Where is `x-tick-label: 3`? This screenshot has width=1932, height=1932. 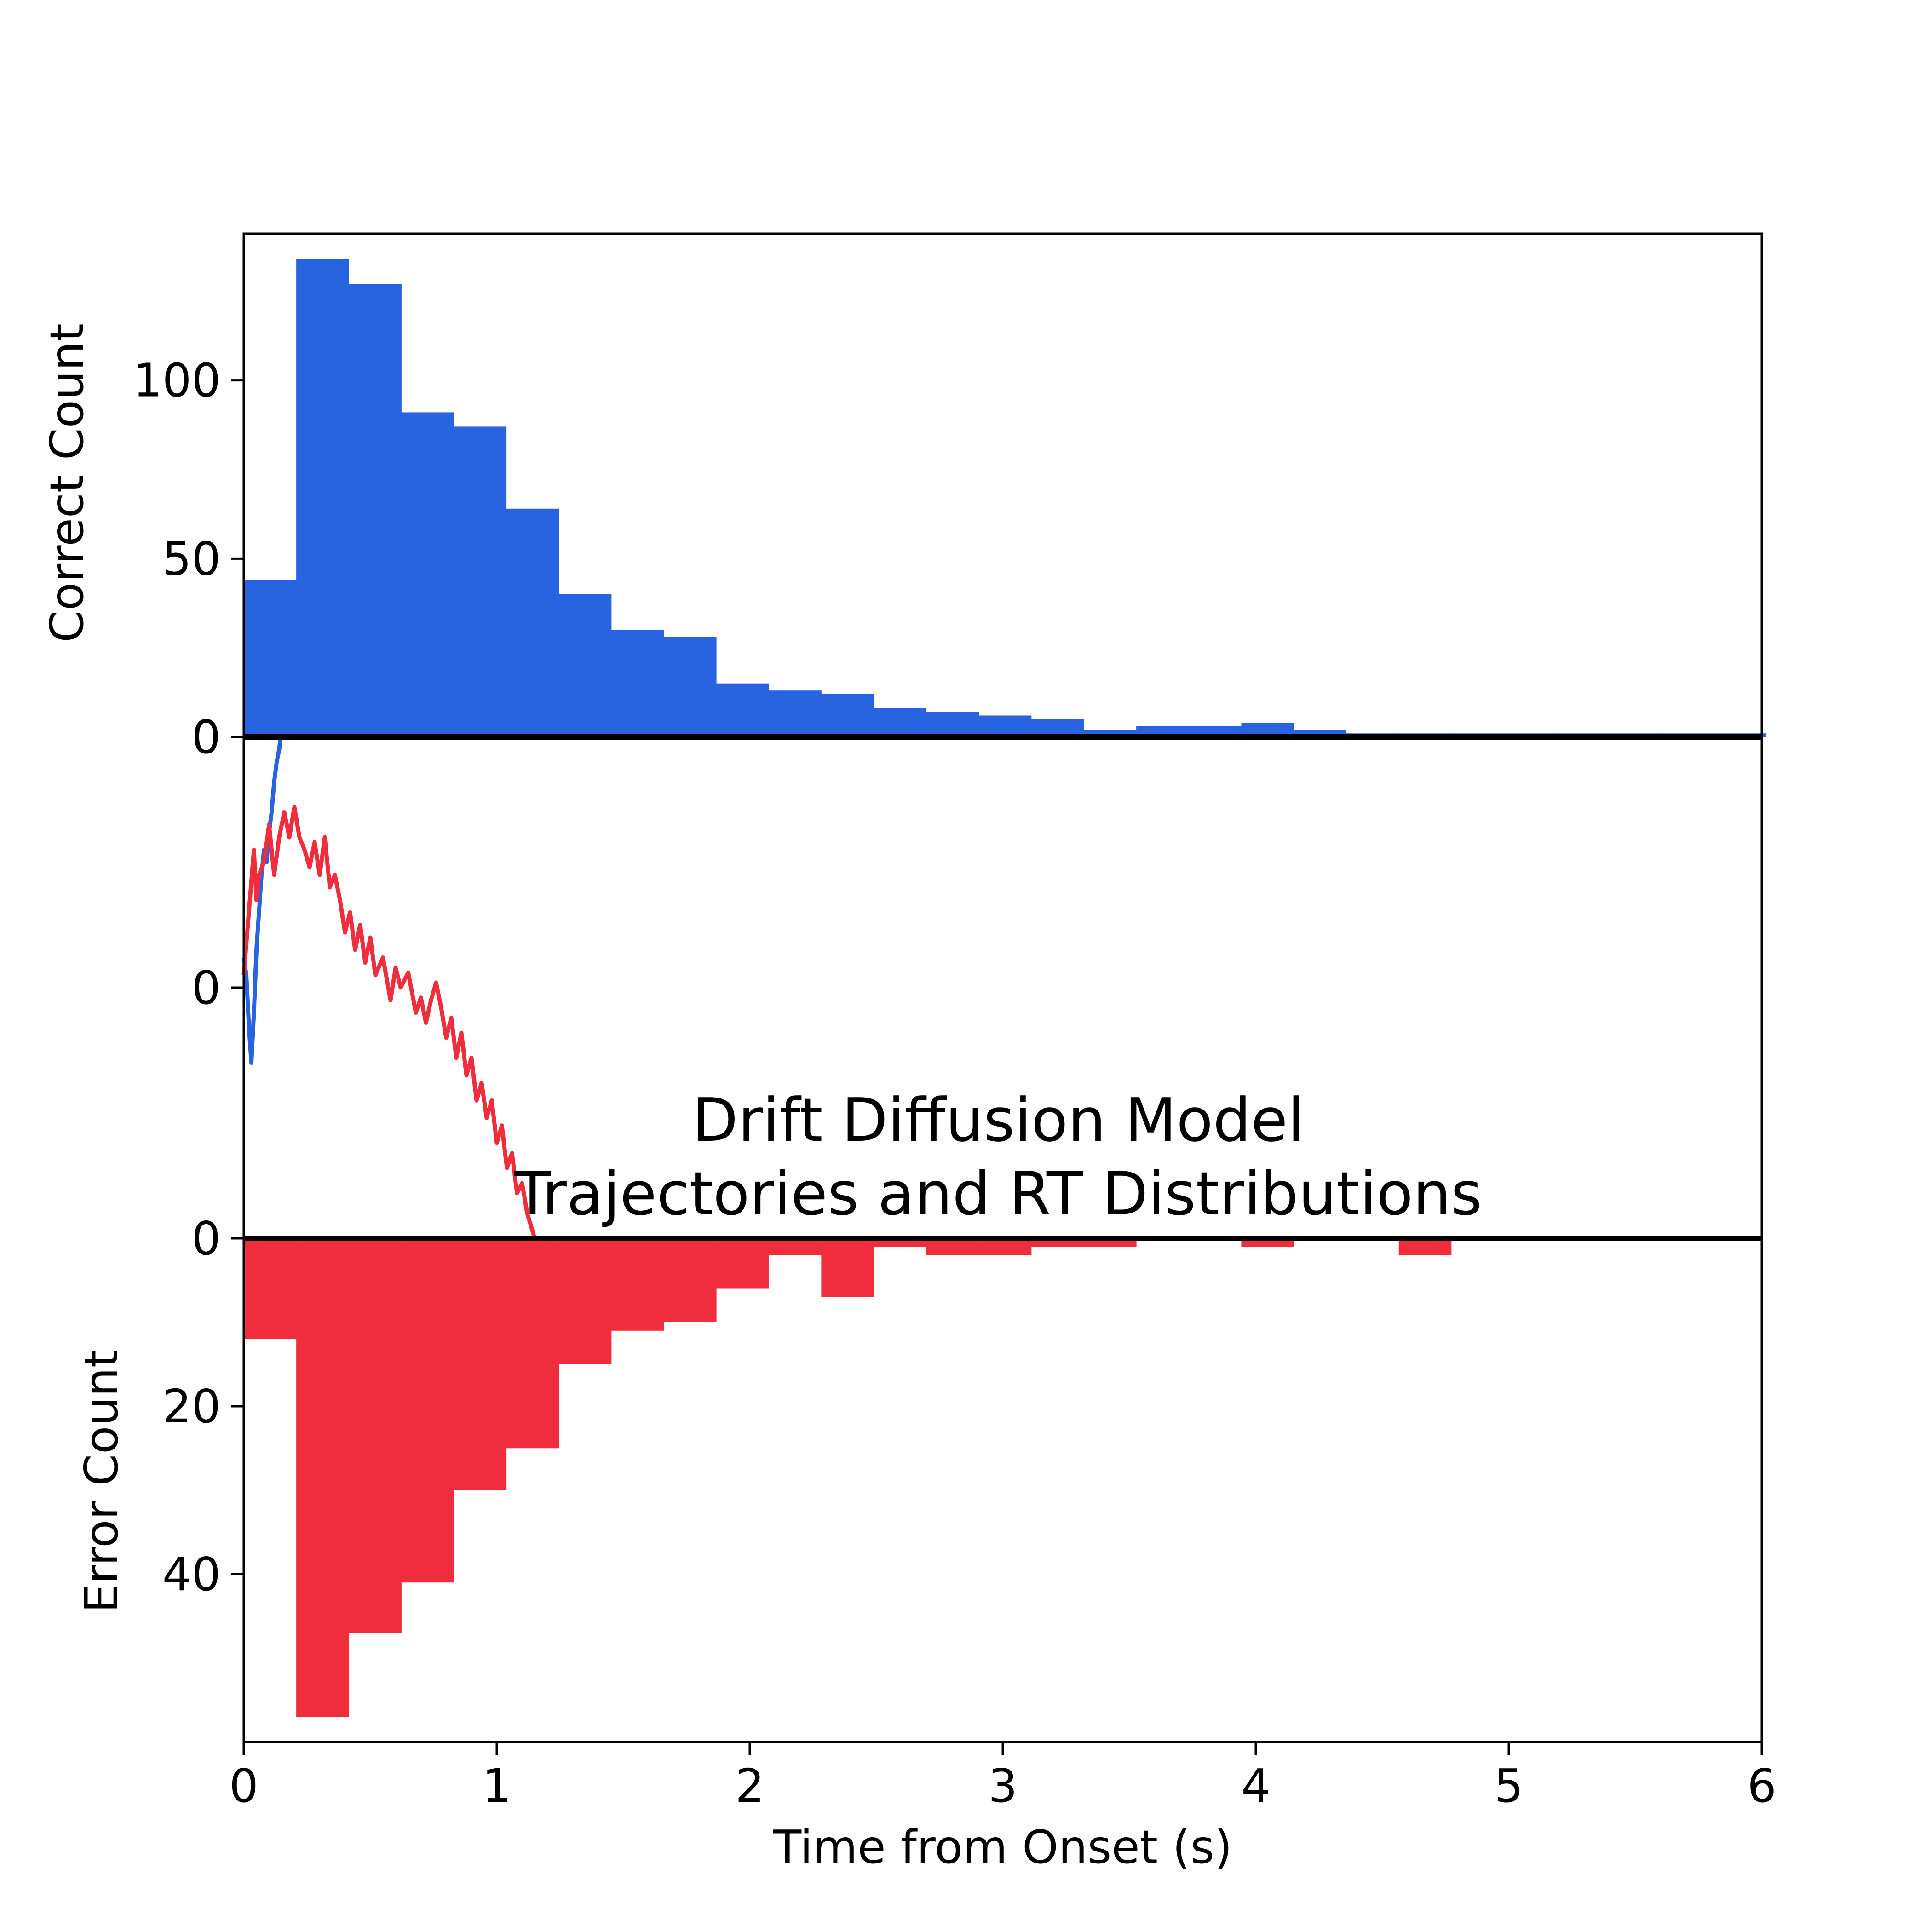
x-tick-label: 3 is located at coordinates (1003, 1786).